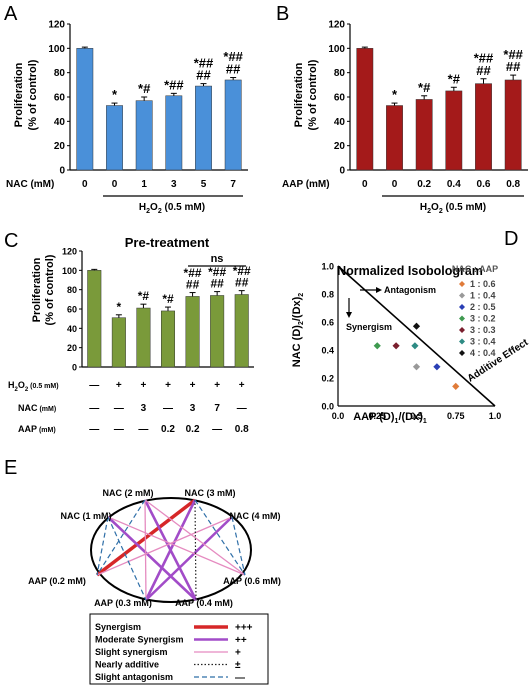 The image size is (531, 690). I want to click on network-node-label: AAP (0.2 mM), so click(57, 581).